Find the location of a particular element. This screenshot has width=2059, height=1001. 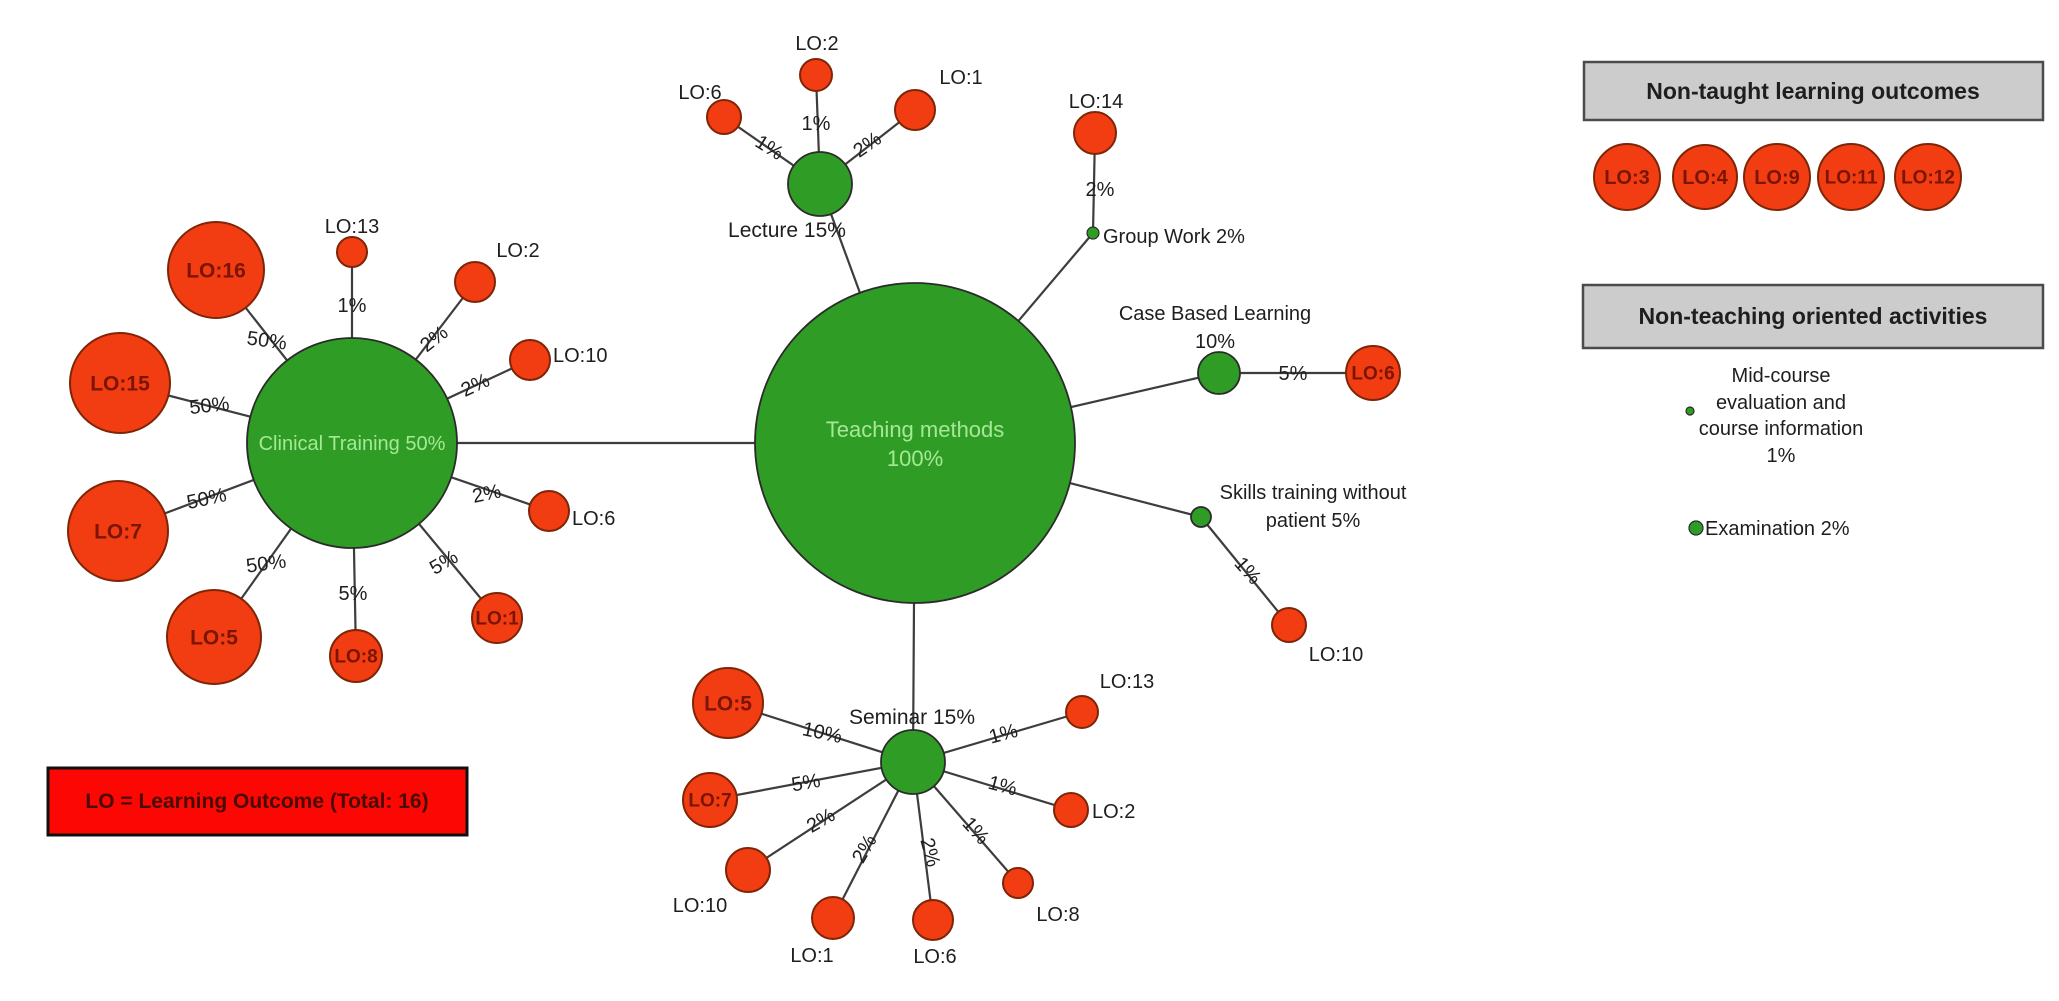

label-clinical-lo10-label: LO:10 is located at coordinates (580, 356).